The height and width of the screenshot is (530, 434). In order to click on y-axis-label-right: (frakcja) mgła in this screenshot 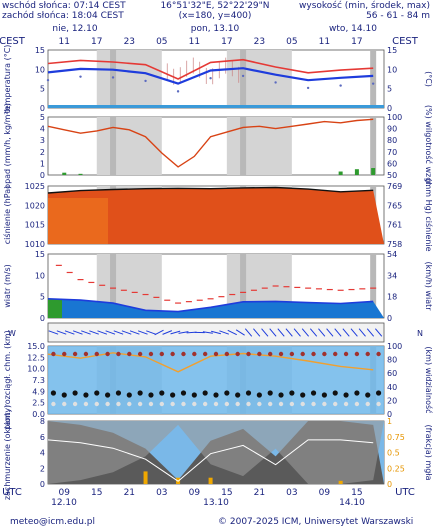, I will do `click(428, 453)`.